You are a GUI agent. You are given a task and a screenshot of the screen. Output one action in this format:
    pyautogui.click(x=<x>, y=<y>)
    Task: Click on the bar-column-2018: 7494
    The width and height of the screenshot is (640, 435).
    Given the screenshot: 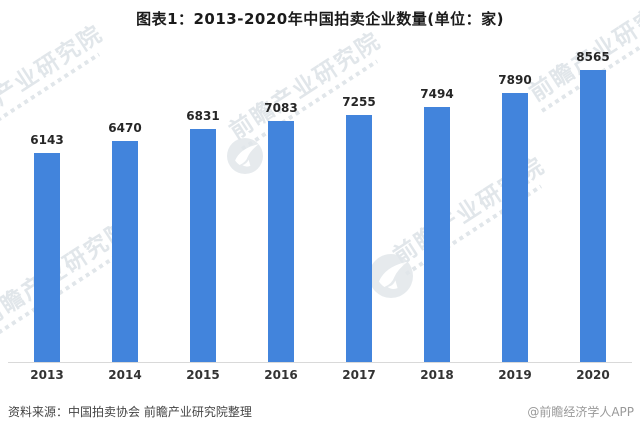 What is the action you would take?
    pyautogui.click(x=437, y=216)
    